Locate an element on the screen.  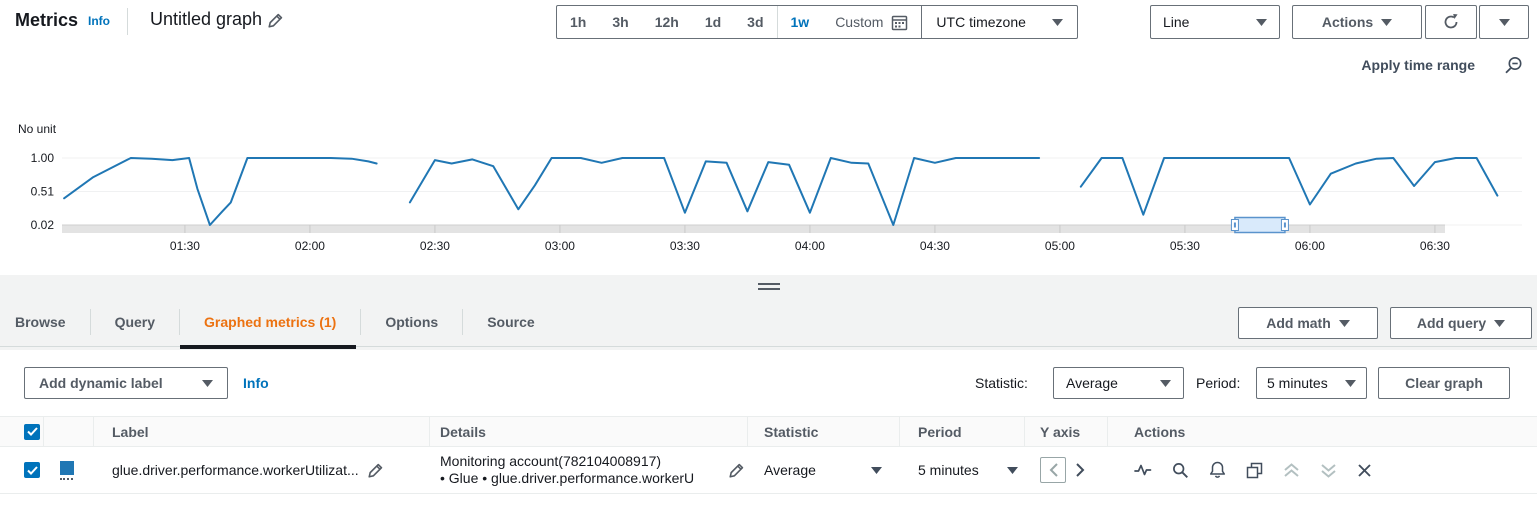
y-axis-right-toggle is located at coordinates (1080, 470).